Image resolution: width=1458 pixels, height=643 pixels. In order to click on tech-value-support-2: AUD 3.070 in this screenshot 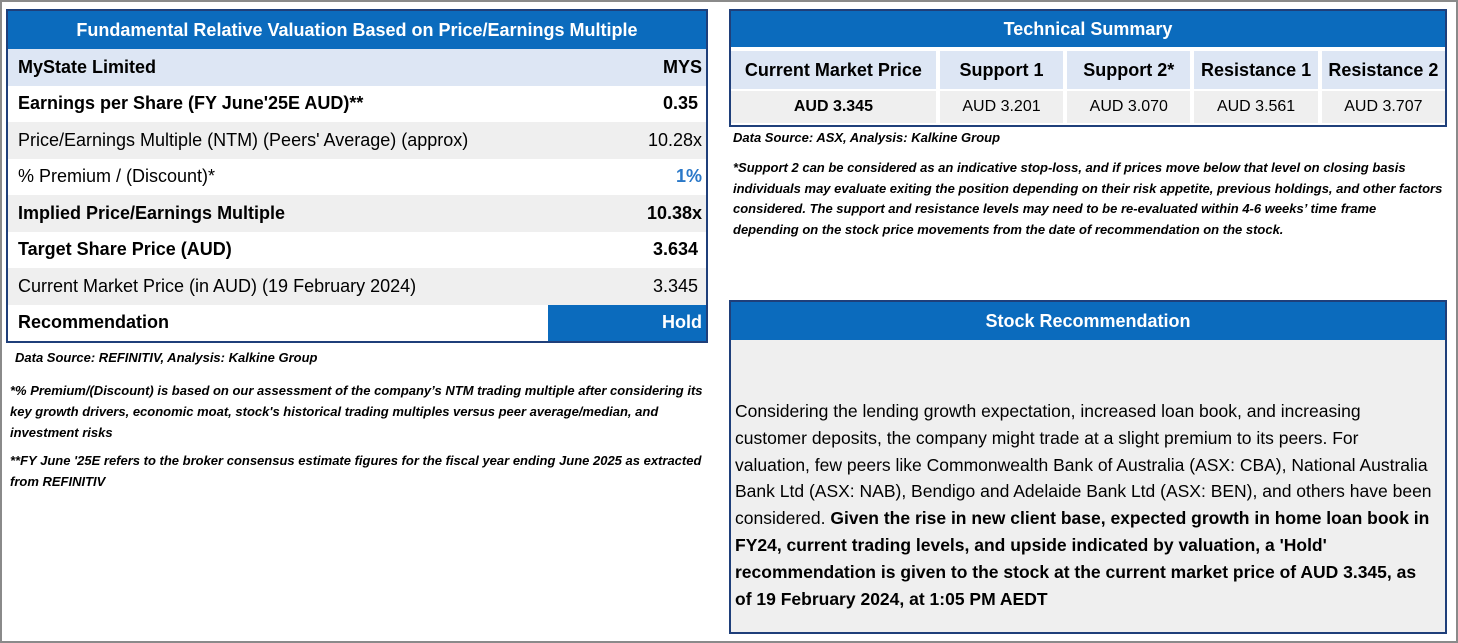, I will do `click(1129, 107)`.